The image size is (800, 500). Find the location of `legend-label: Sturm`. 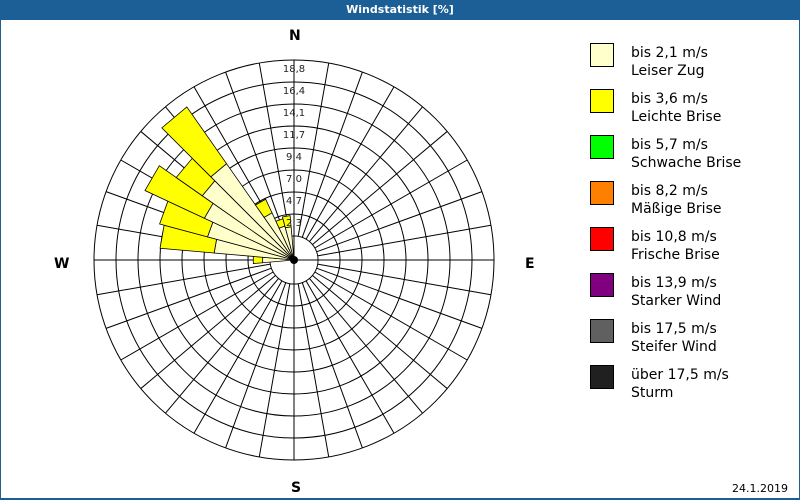

legend-label: Sturm is located at coordinates (652, 393).